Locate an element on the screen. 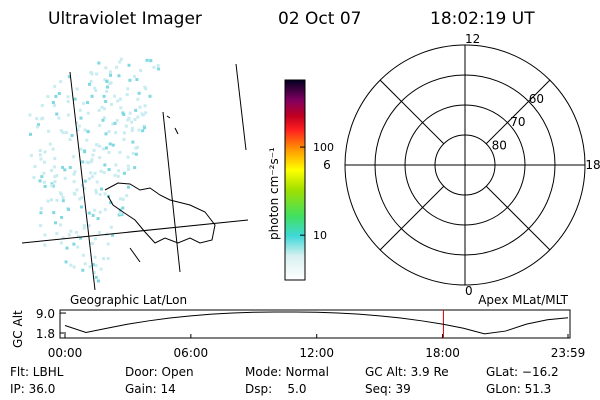  info-field: Mode: Normal is located at coordinates (287, 372).